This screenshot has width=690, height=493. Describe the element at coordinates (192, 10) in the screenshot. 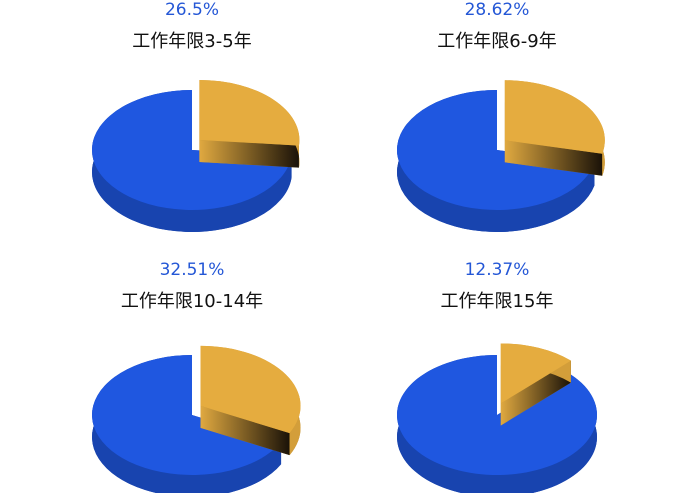

I see `percent-label: 26.5%` at that location.